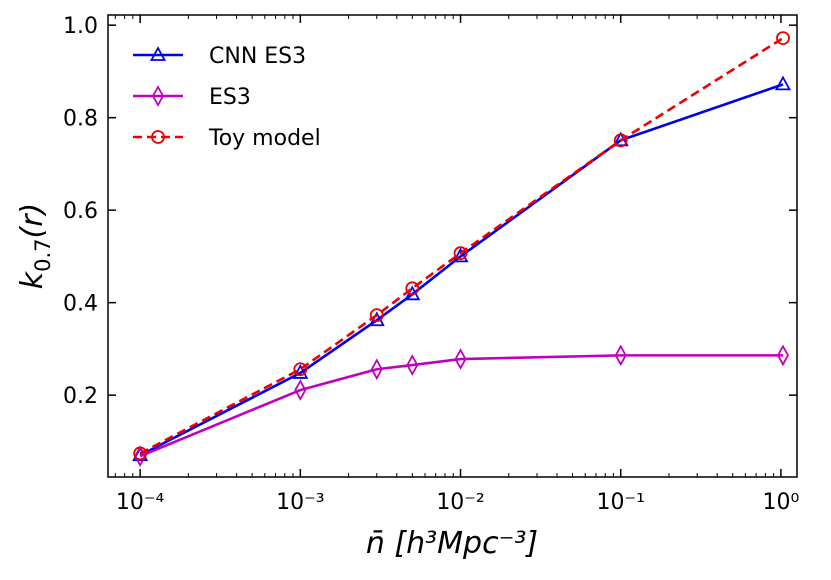 The width and height of the screenshot is (831, 580). What do you see at coordinates (32, 221) in the screenshot?
I see `y-label-tail: (r)` at bounding box center [32, 221].